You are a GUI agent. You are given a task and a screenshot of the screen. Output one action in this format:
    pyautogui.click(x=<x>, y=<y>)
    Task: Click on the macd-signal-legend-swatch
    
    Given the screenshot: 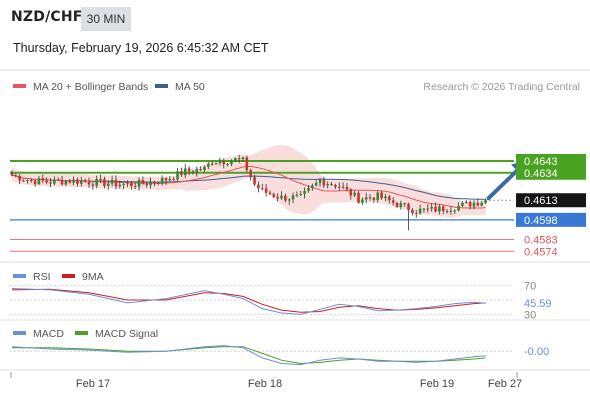 What is the action you would take?
    pyautogui.click(x=81, y=333)
    